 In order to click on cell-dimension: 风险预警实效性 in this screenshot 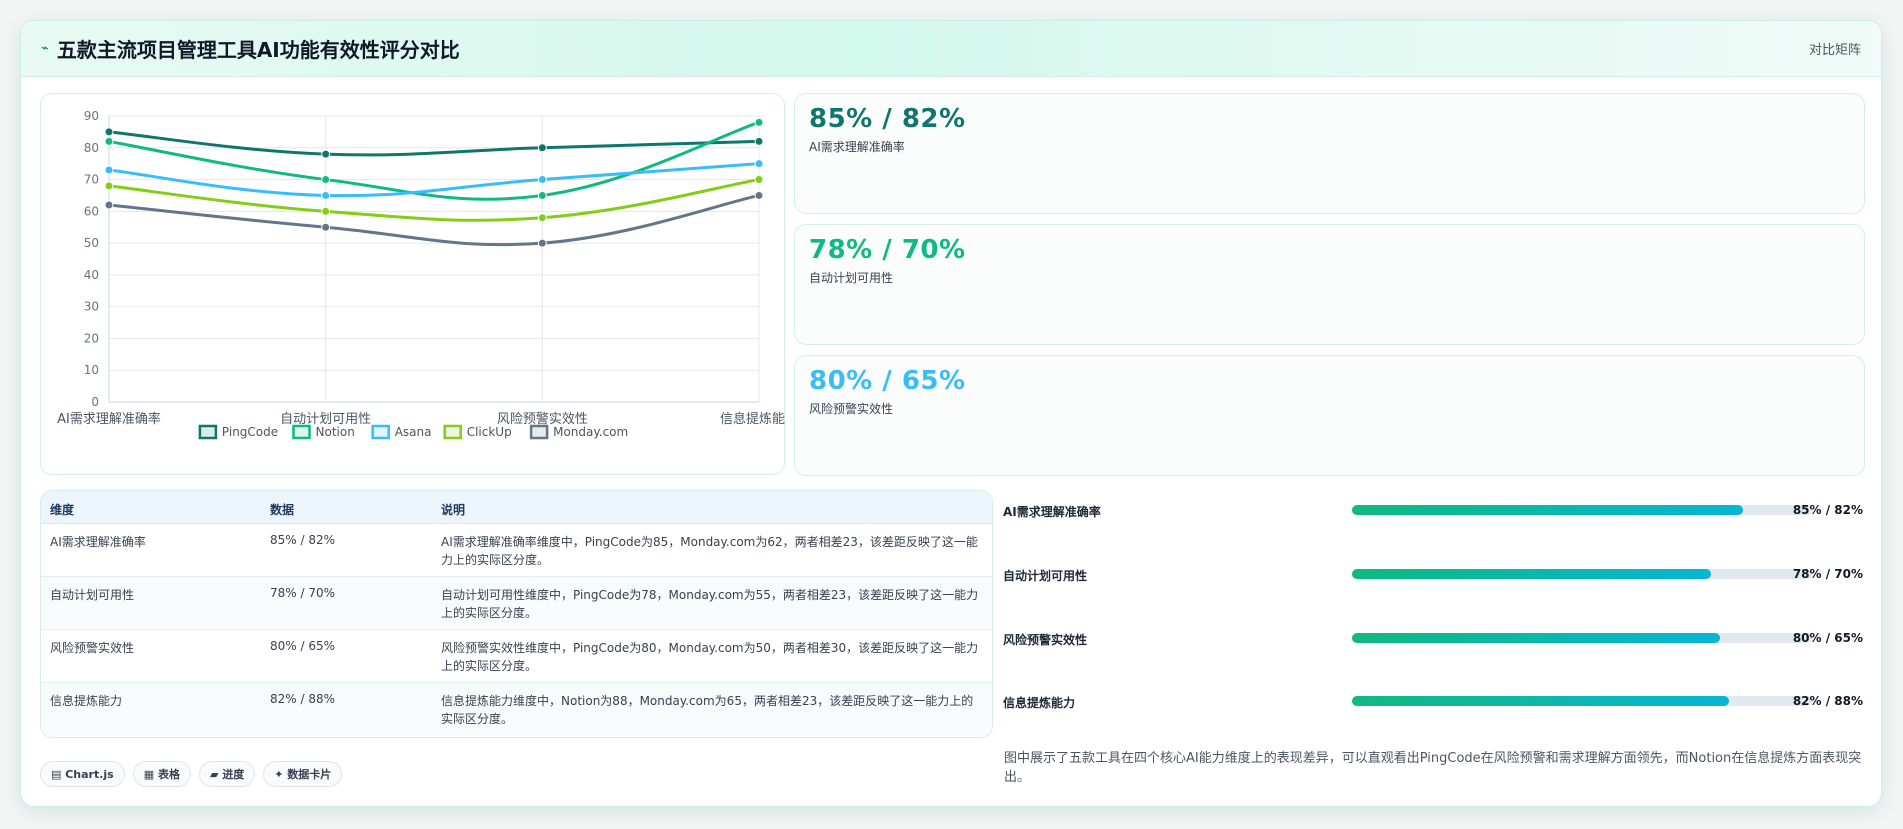, I will do `click(92, 648)`.